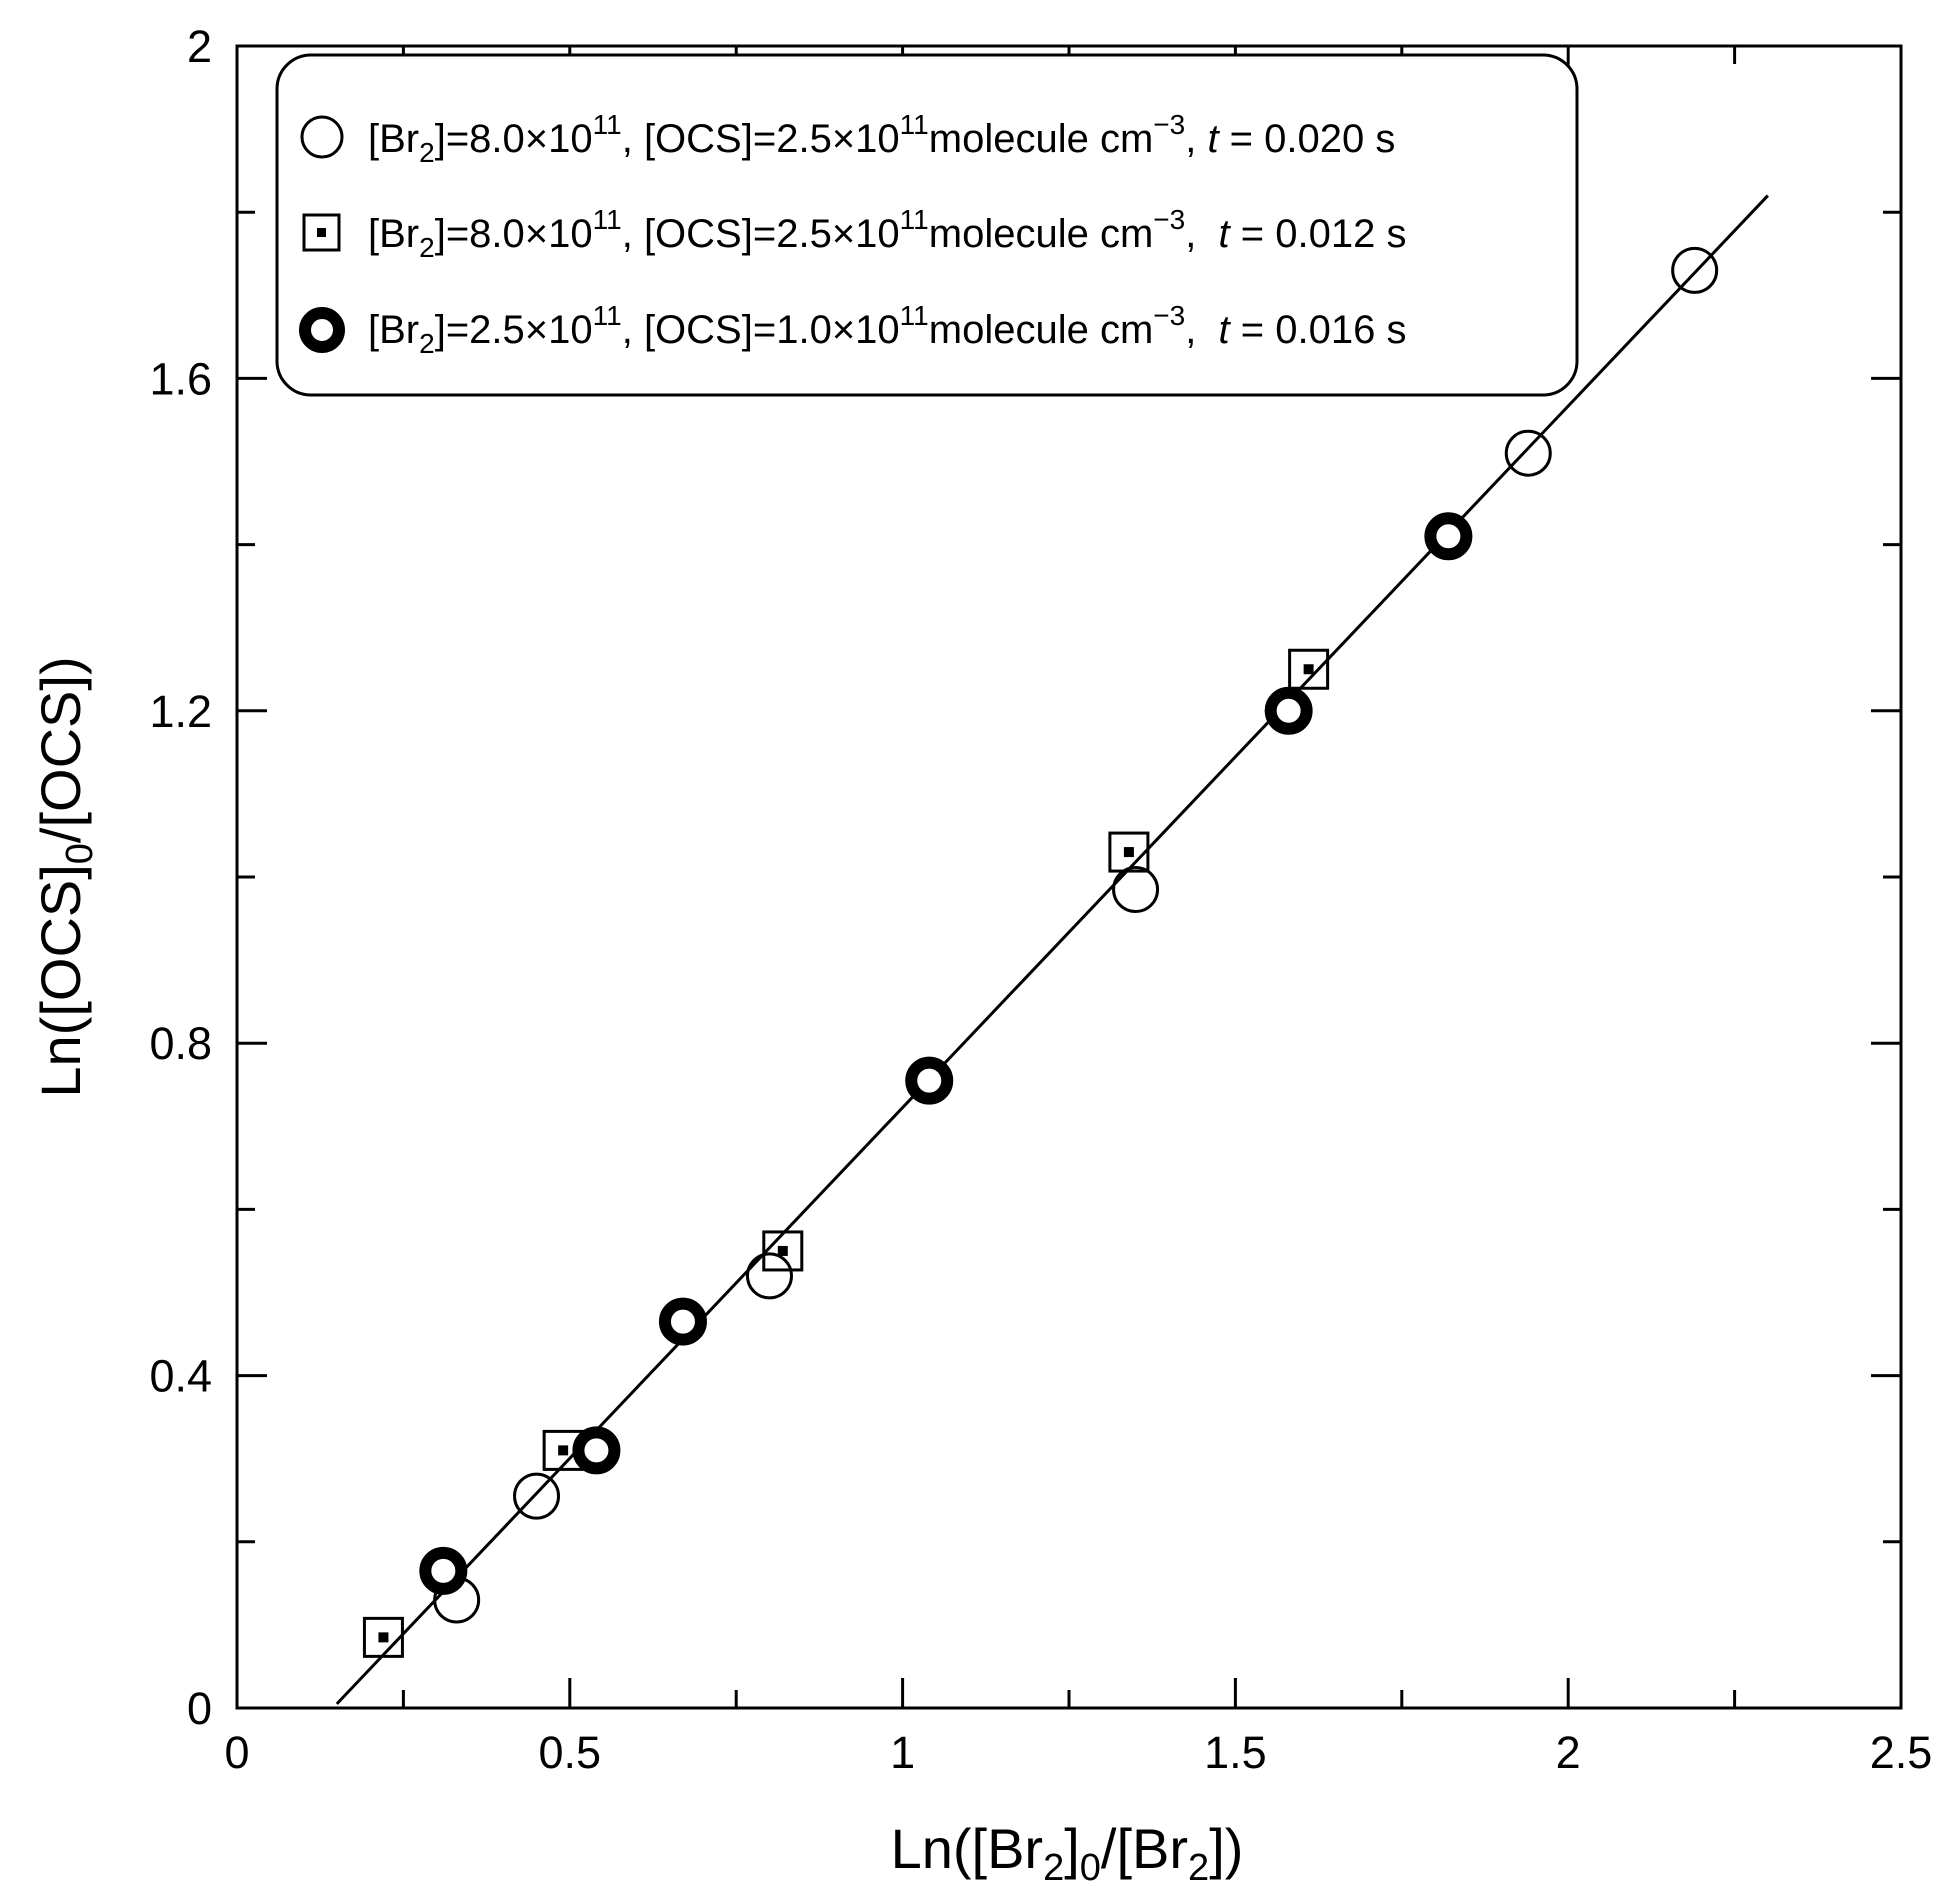  What do you see at coordinates (199, 46) in the screenshot?
I see `y-tick-label: 2` at bounding box center [199, 46].